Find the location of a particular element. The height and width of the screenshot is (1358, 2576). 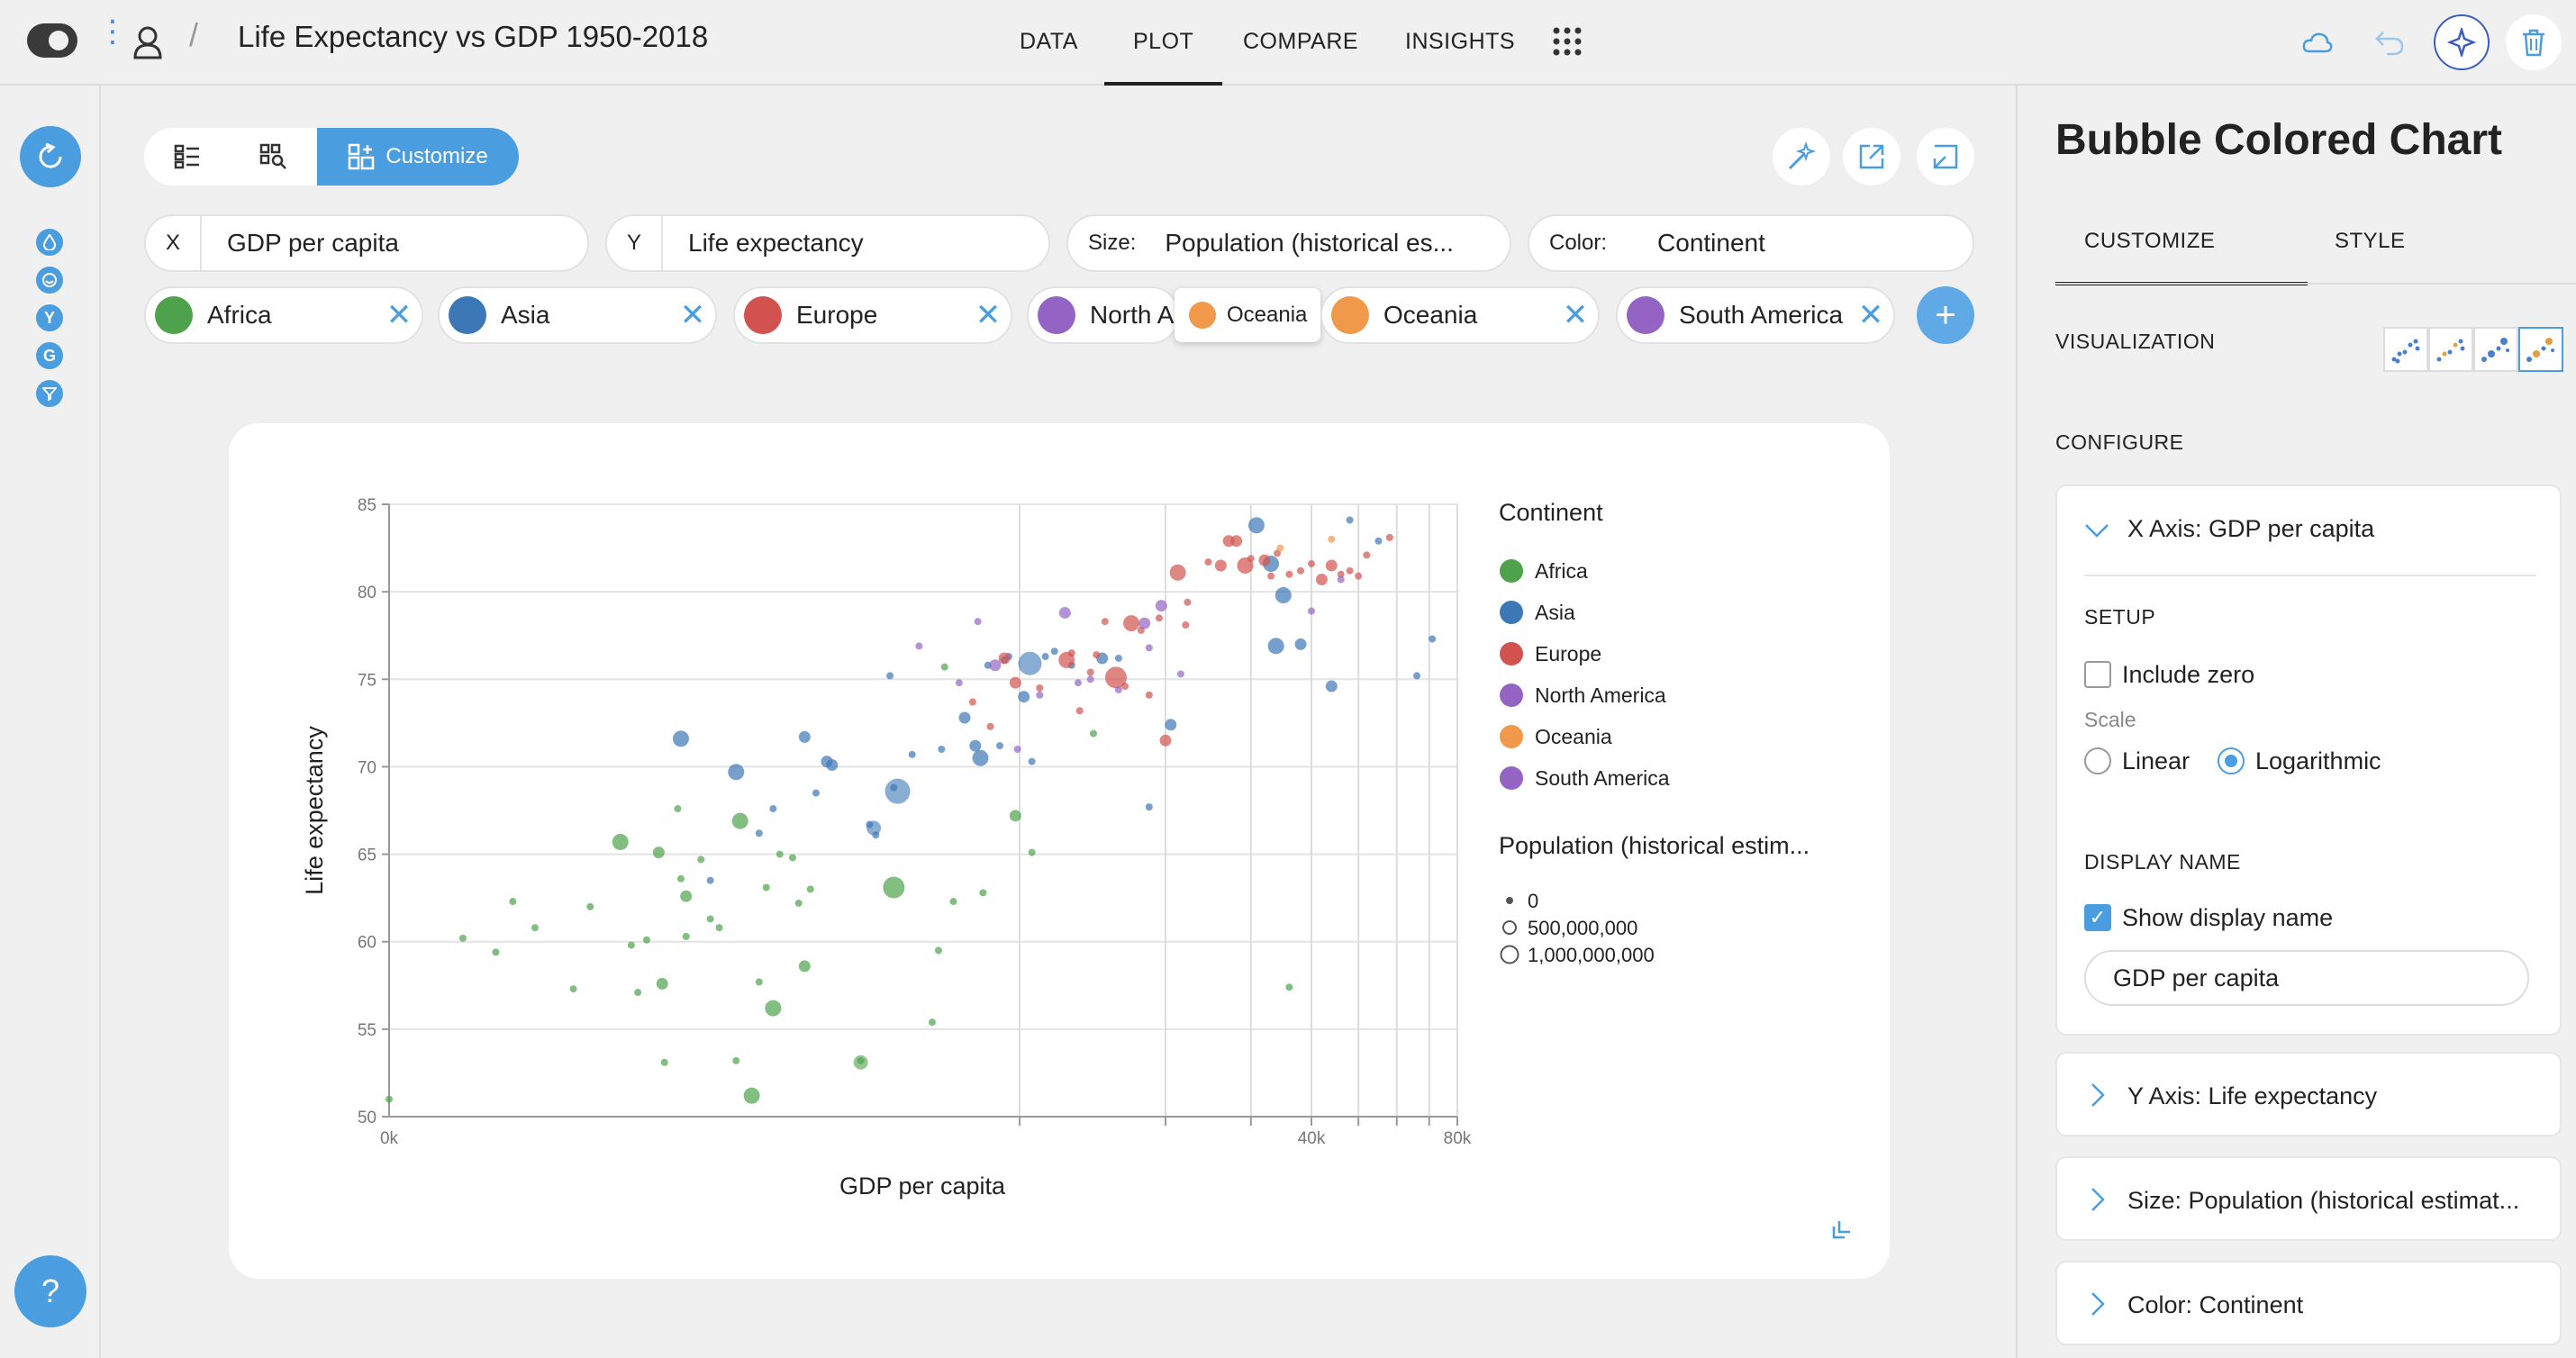

reset-button is located at coordinates (50, 156).